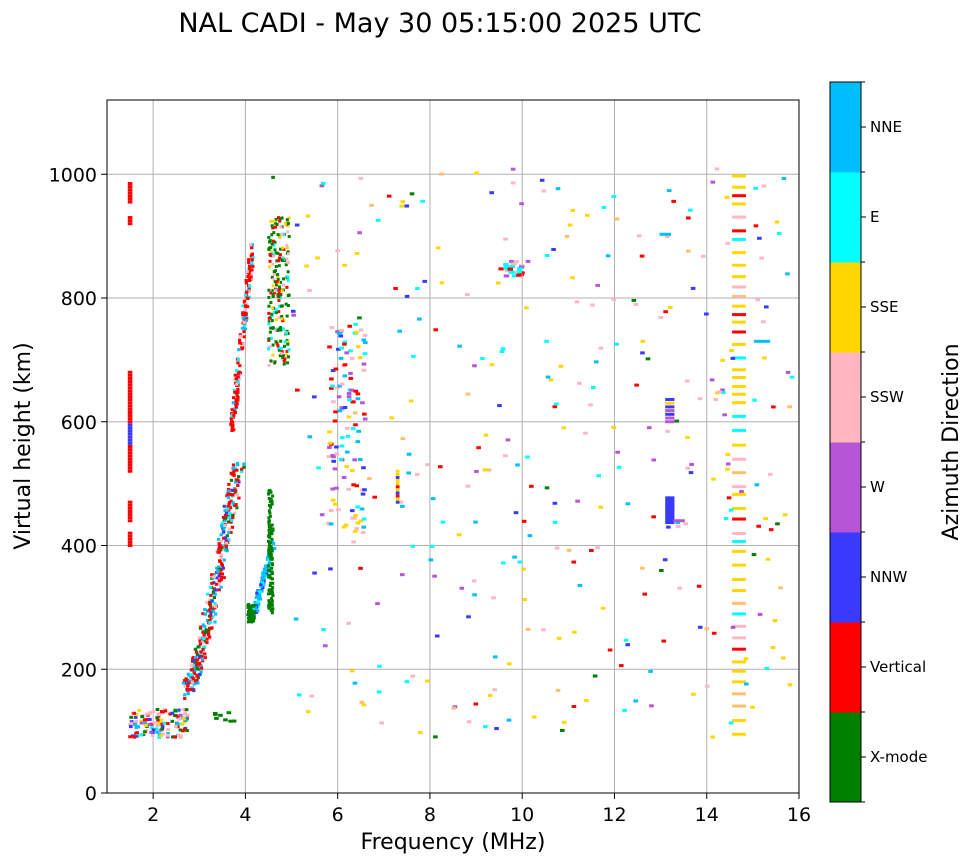 The width and height of the screenshot is (972, 865). I want to click on y-axis-label: Virtual height (km), so click(23, 445).